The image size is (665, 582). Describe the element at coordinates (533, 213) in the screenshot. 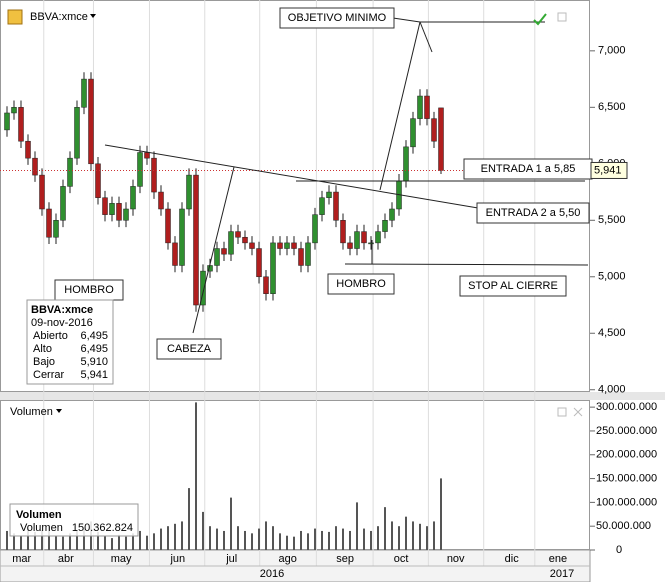

I see `annotation: ENTRADA 2 a 5,50` at that location.